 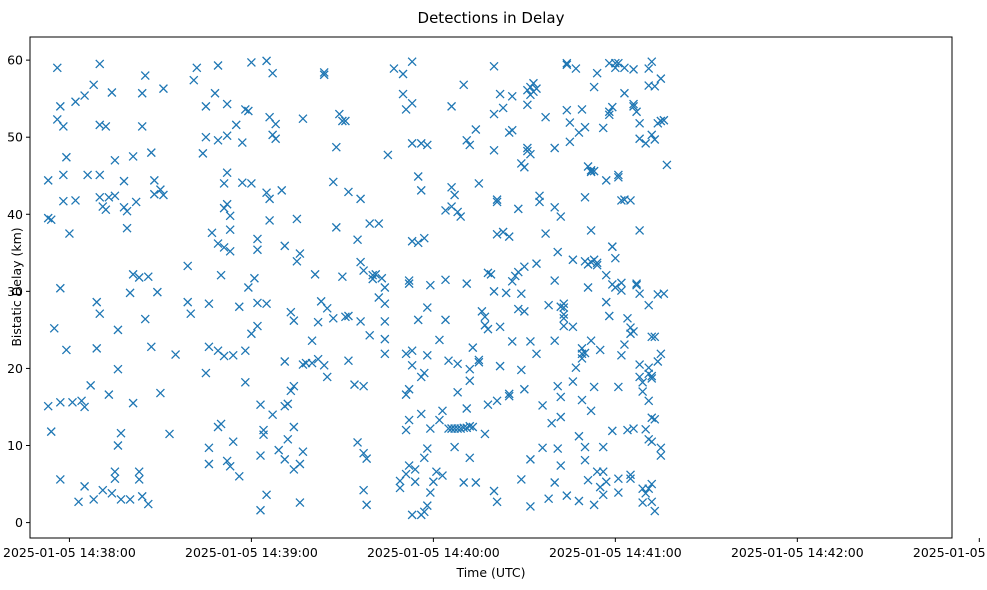 What do you see at coordinates (251, 552) in the screenshot?
I see `x-tick-label: 2025-01-05 14:39:00` at bounding box center [251, 552].